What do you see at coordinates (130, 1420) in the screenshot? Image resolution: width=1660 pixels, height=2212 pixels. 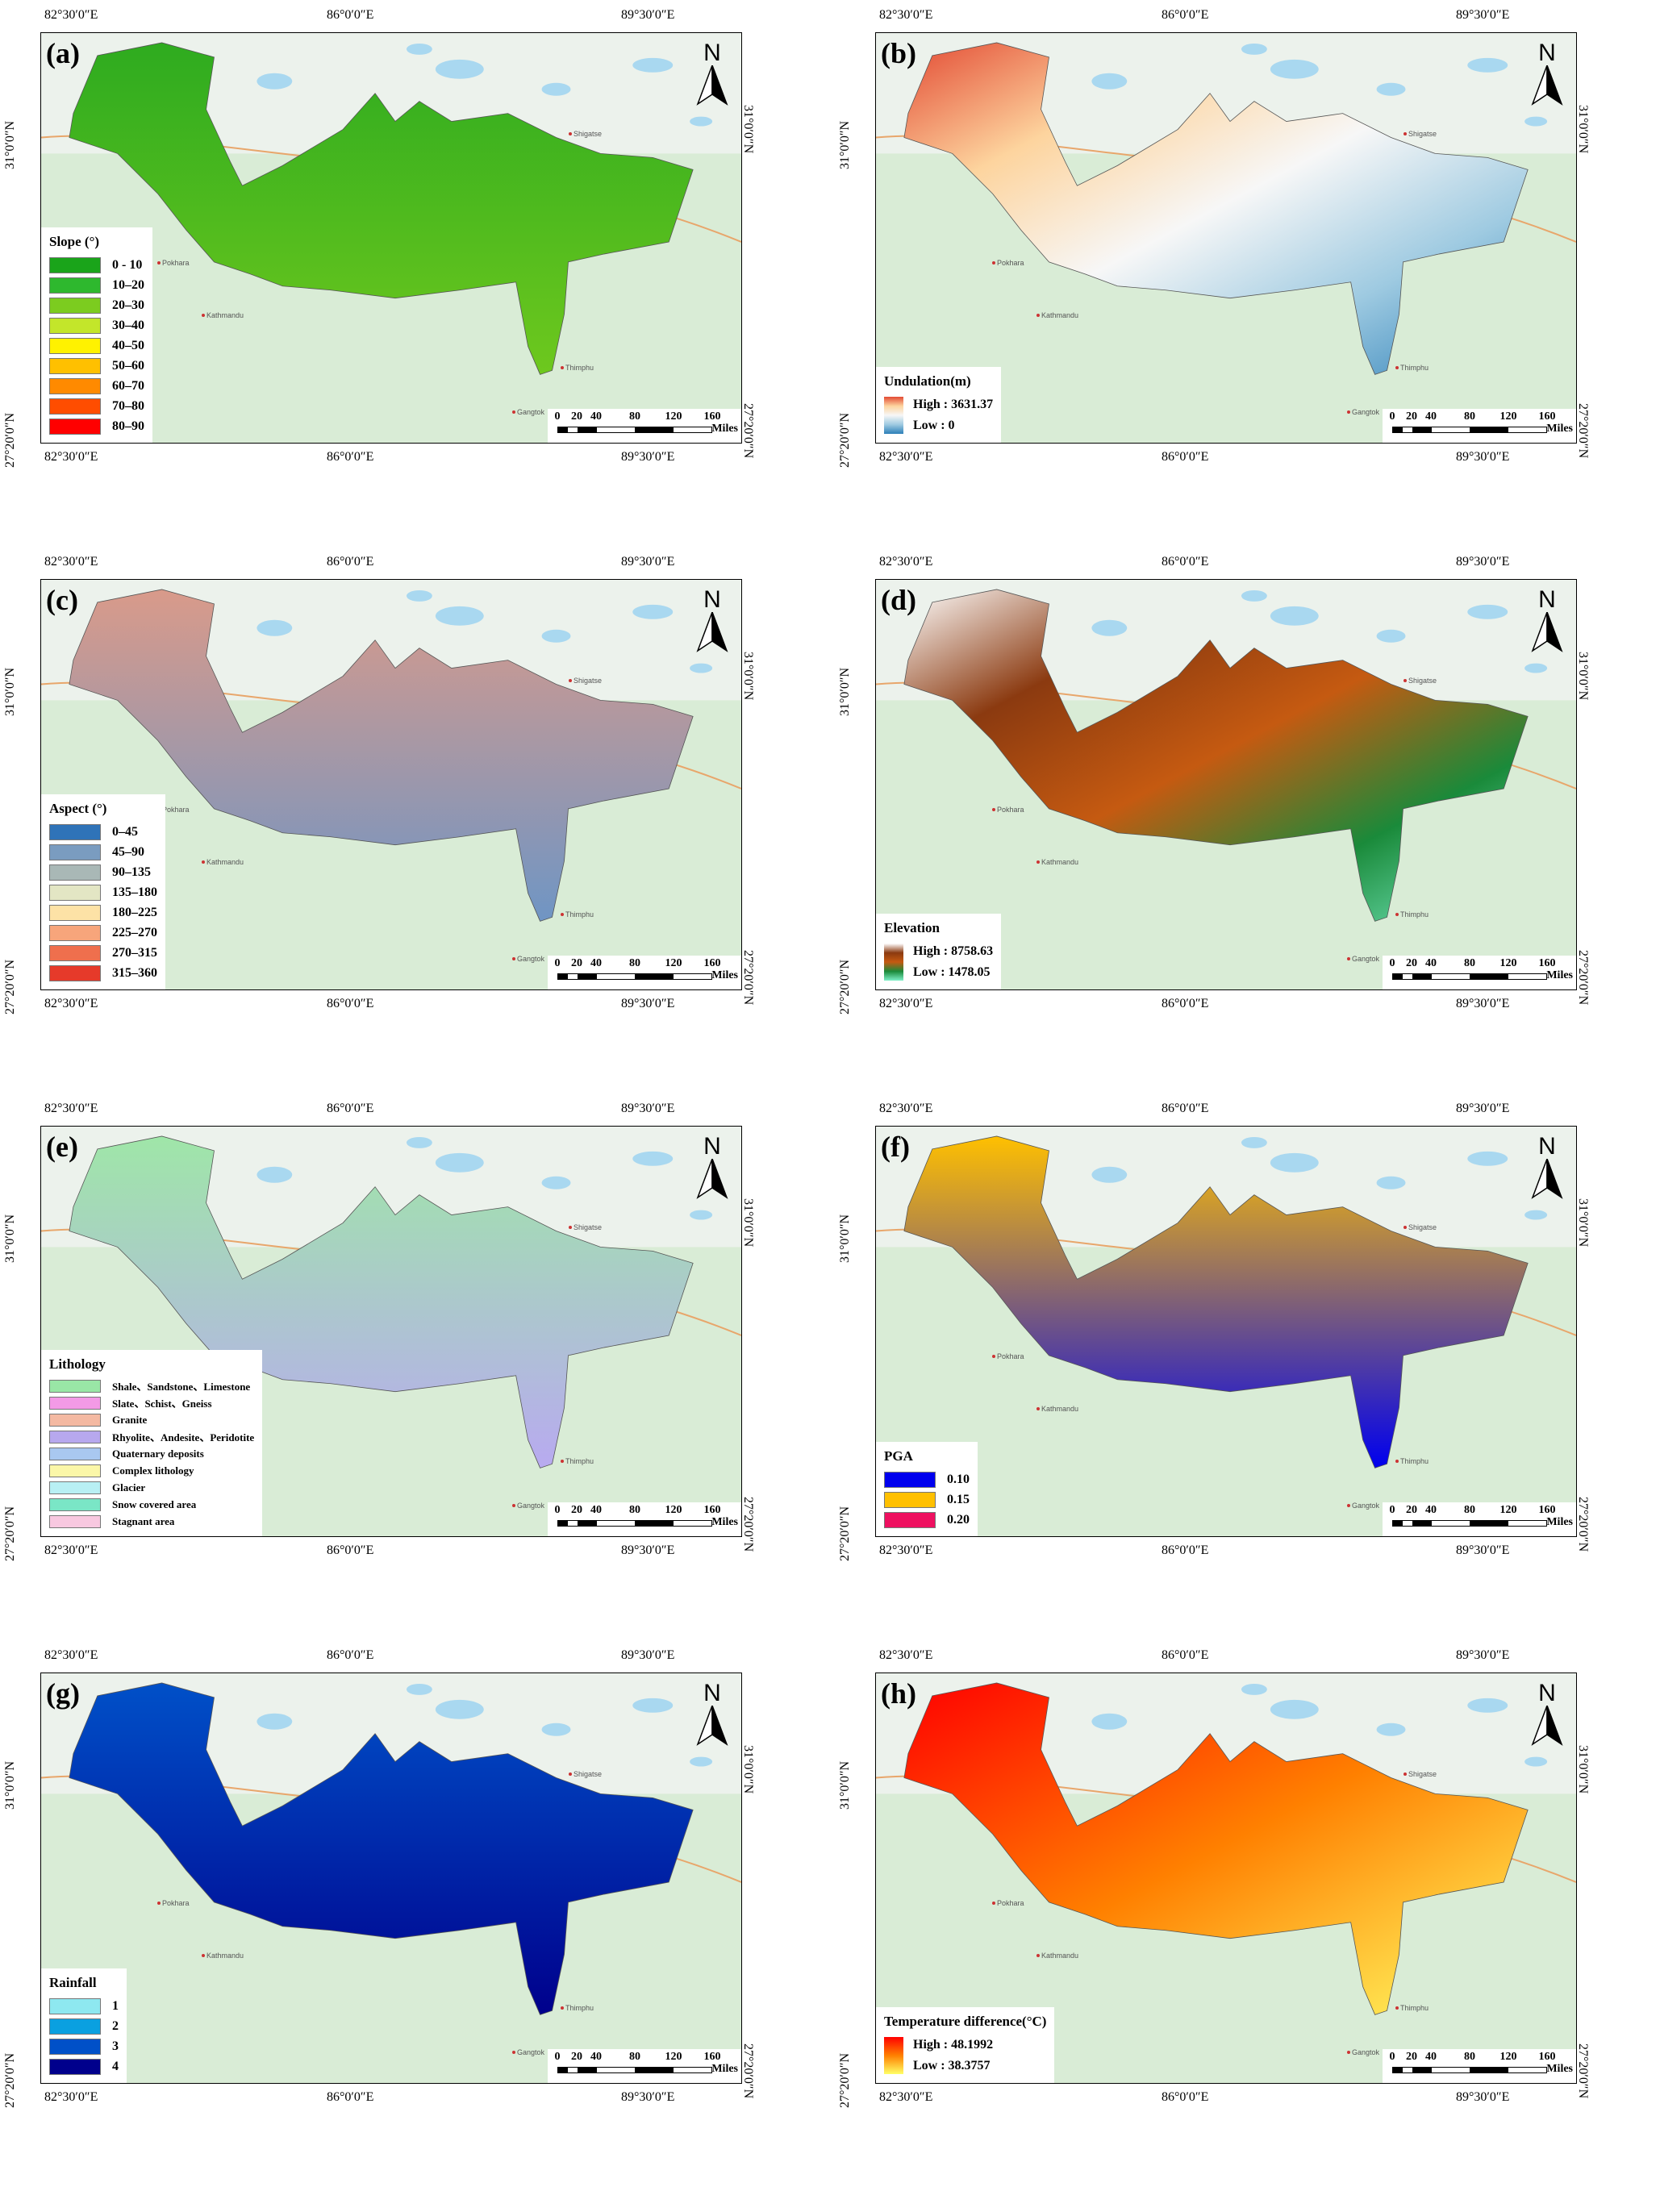 I see `legend-item-label: Granite` at bounding box center [130, 1420].